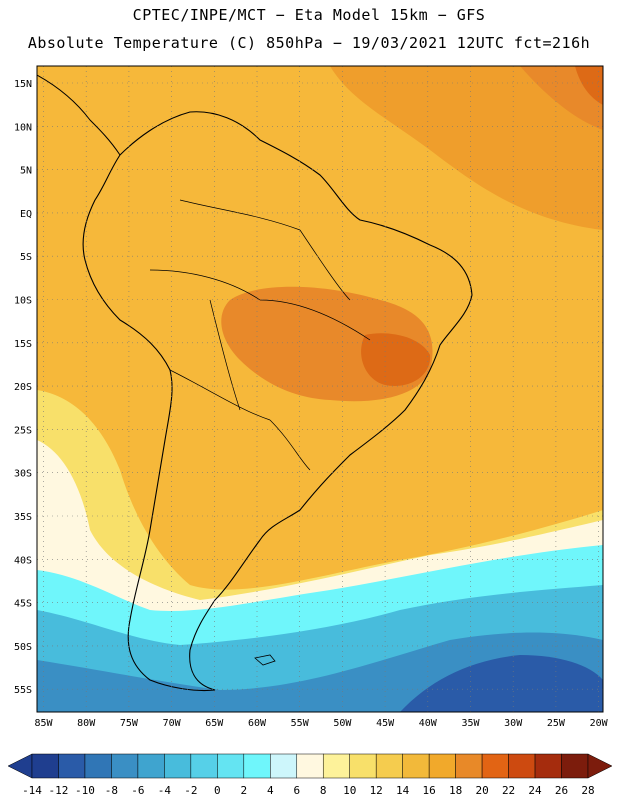 This screenshot has height=800, width=618. Describe the element at coordinates (466, 148) in the screenshot. I see `field-atlantic-warm` at that location.